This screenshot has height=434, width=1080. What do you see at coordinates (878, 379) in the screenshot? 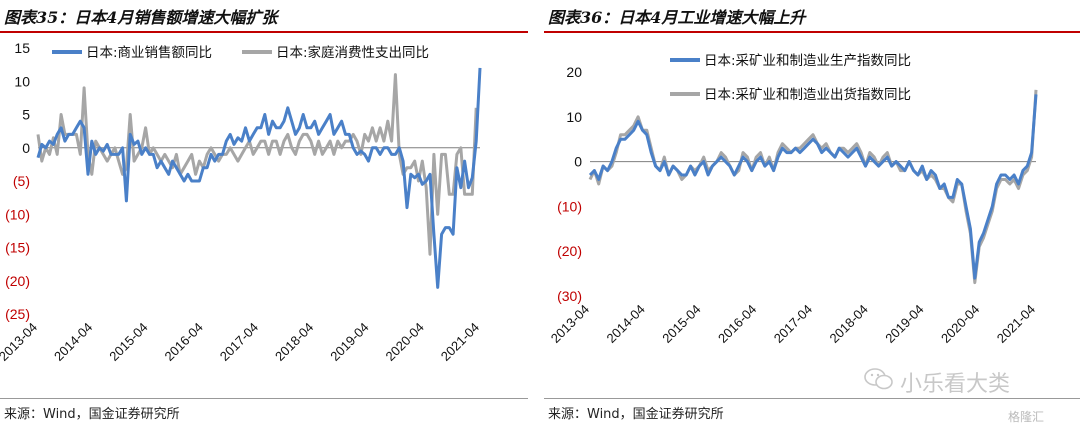
I see `wechat-icon` at bounding box center [878, 379].